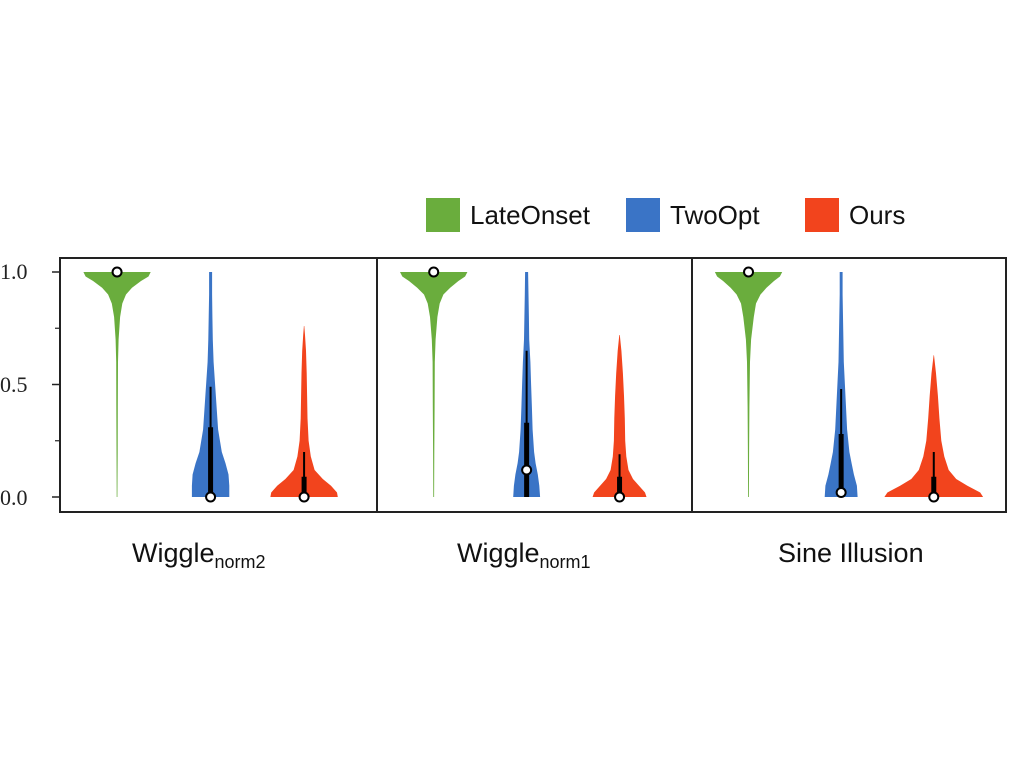  What do you see at coordinates (199, 555) in the screenshot?
I see `panel-title-wiggle-norm2: Wigglenorm2` at bounding box center [199, 555].